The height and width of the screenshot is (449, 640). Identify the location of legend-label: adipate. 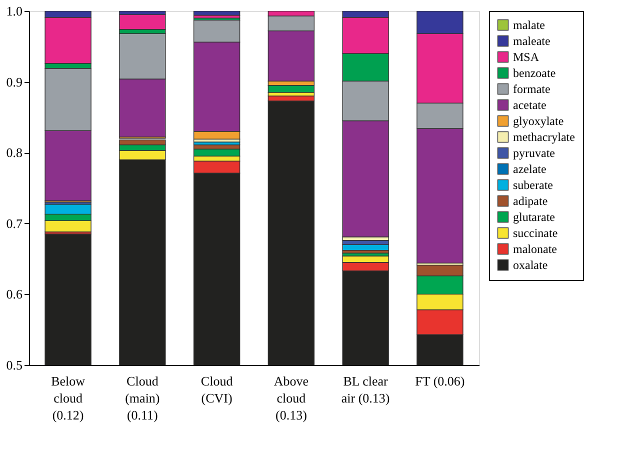
(530, 201).